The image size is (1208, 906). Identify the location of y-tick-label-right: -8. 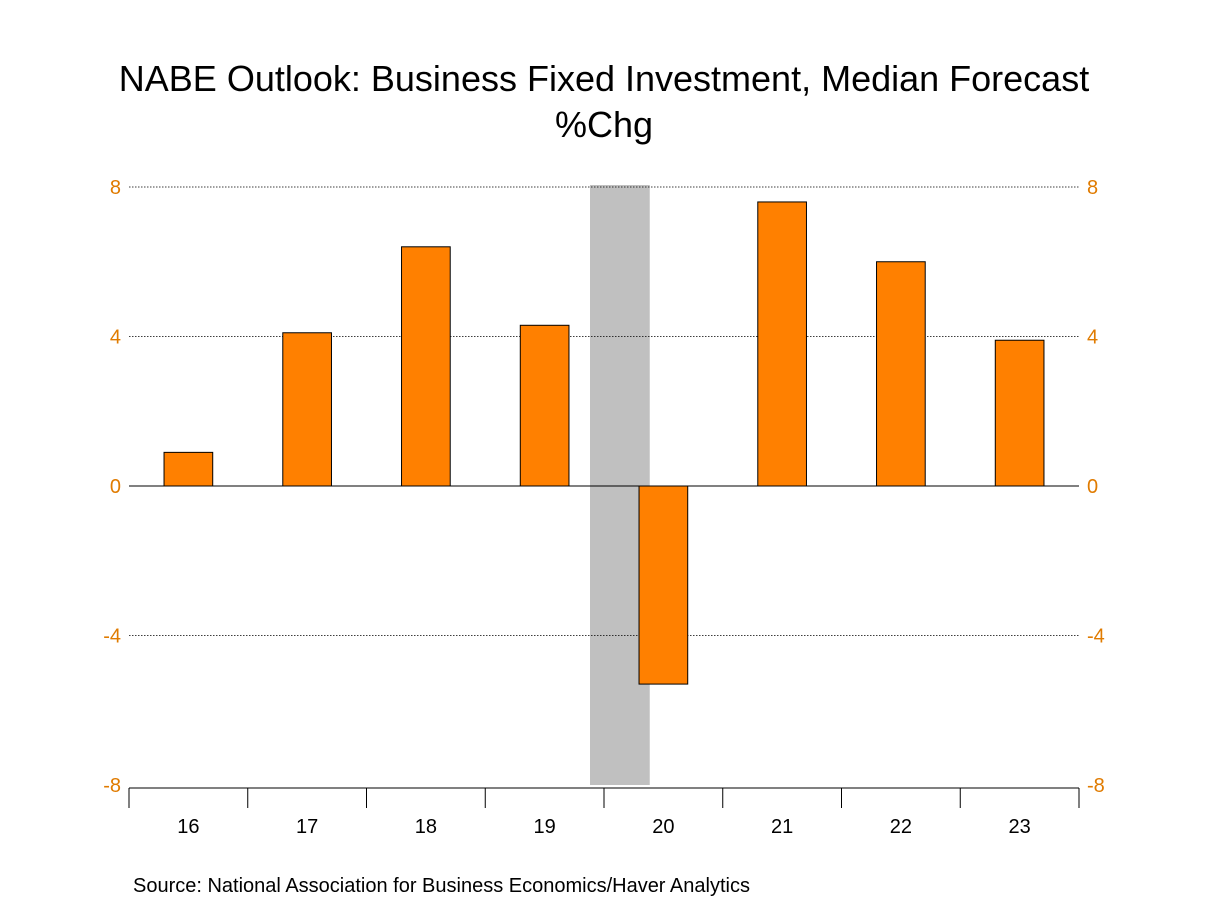
(1096, 786).